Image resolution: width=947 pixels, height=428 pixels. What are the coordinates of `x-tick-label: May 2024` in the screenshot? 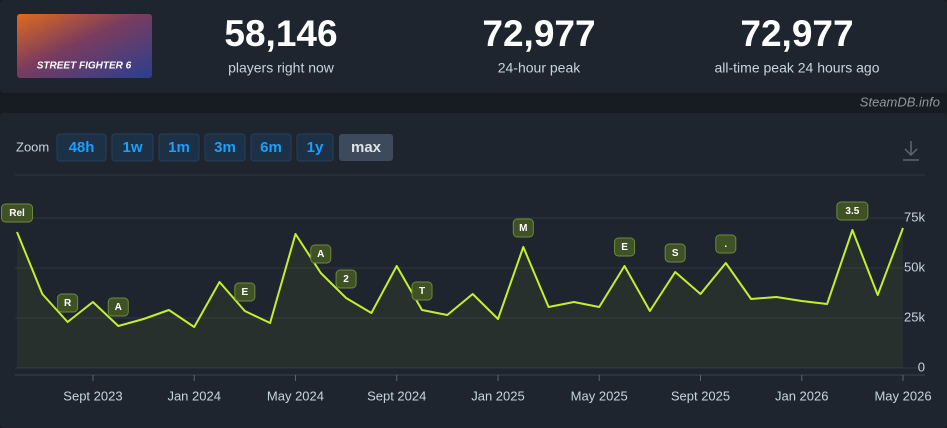 It's located at (295, 395).